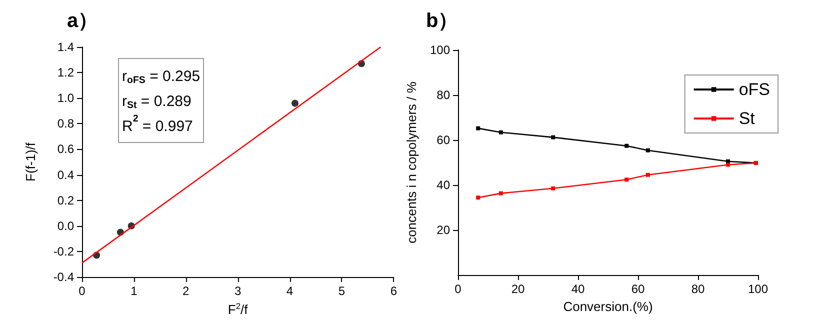 This screenshot has width=828, height=329. I want to click on x-tick-label: 1, so click(134, 291).